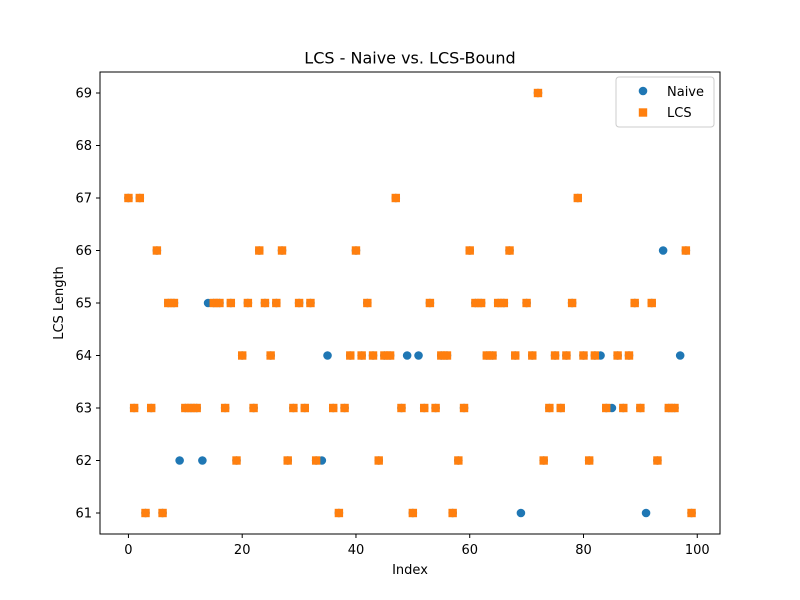 This screenshot has height=600, width=800. What do you see at coordinates (83, 356) in the screenshot?
I see `y-tick-label: 64` at bounding box center [83, 356].